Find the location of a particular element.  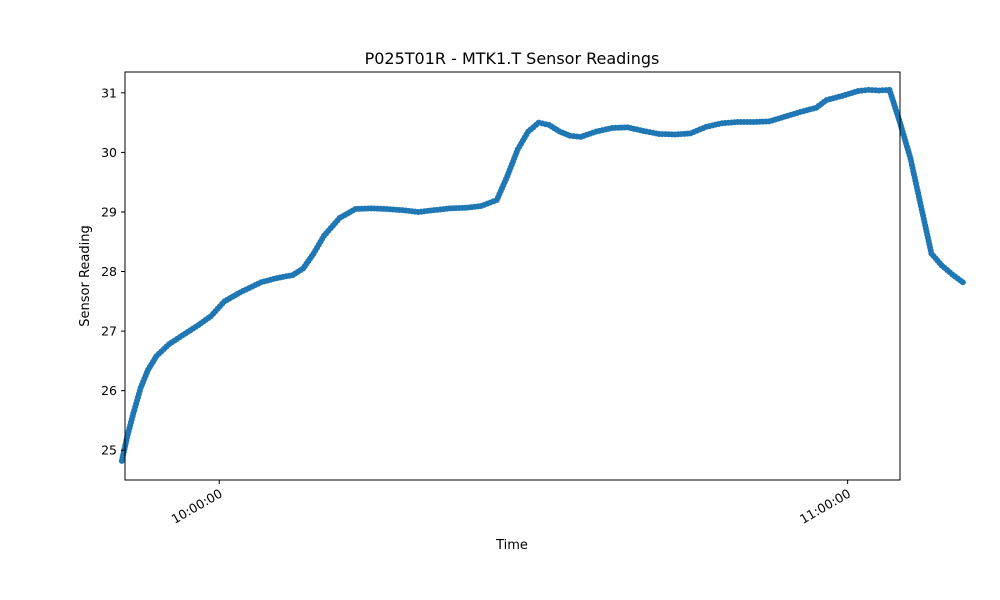

y-tick-label: 30 is located at coordinates (109, 152).